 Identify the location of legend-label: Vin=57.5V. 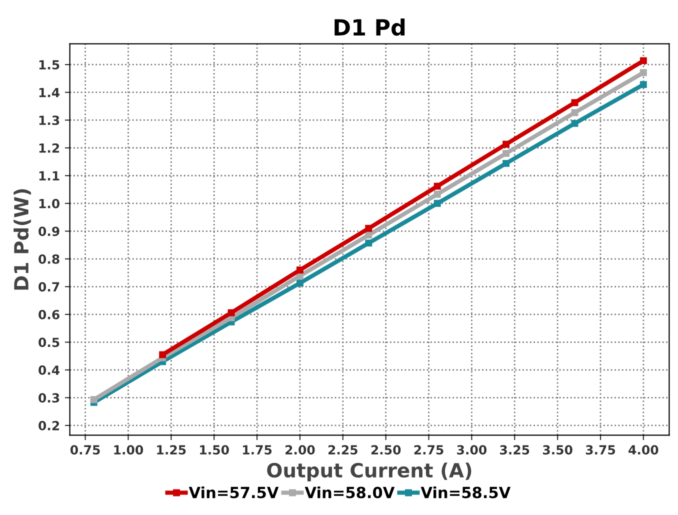
(233, 492).